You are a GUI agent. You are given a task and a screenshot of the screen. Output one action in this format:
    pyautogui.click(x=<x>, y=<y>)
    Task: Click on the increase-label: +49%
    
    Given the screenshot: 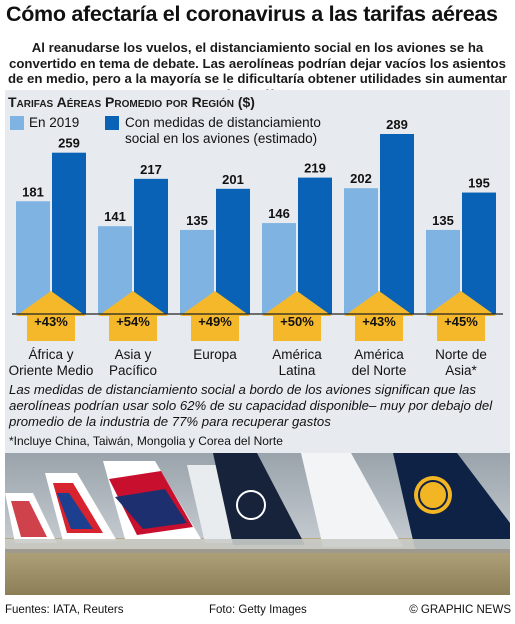 What is the action you would take?
    pyautogui.click(x=215, y=321)
    